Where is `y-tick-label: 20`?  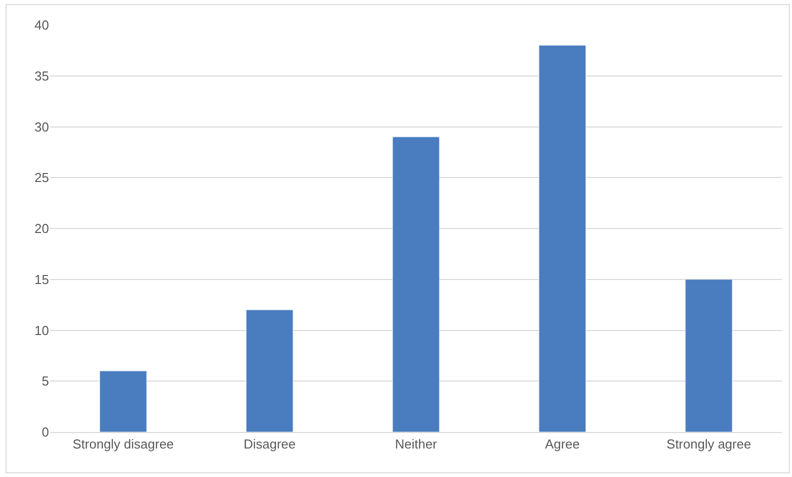 y-tick-label: 20 is located at coordinates (41, 228).